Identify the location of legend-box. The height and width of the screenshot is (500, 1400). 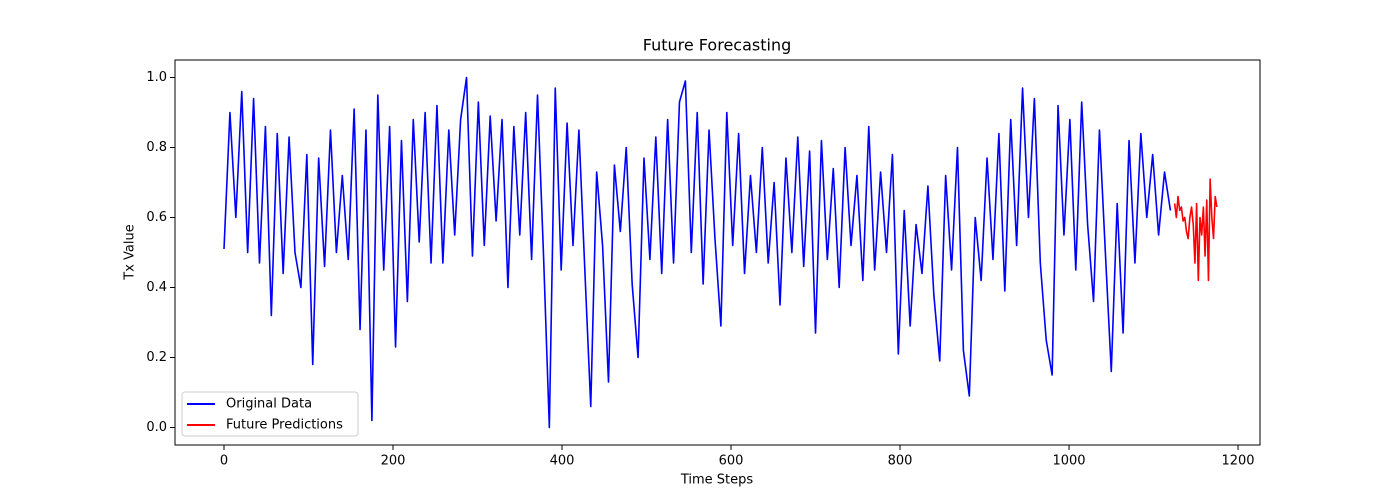
(270, 414).